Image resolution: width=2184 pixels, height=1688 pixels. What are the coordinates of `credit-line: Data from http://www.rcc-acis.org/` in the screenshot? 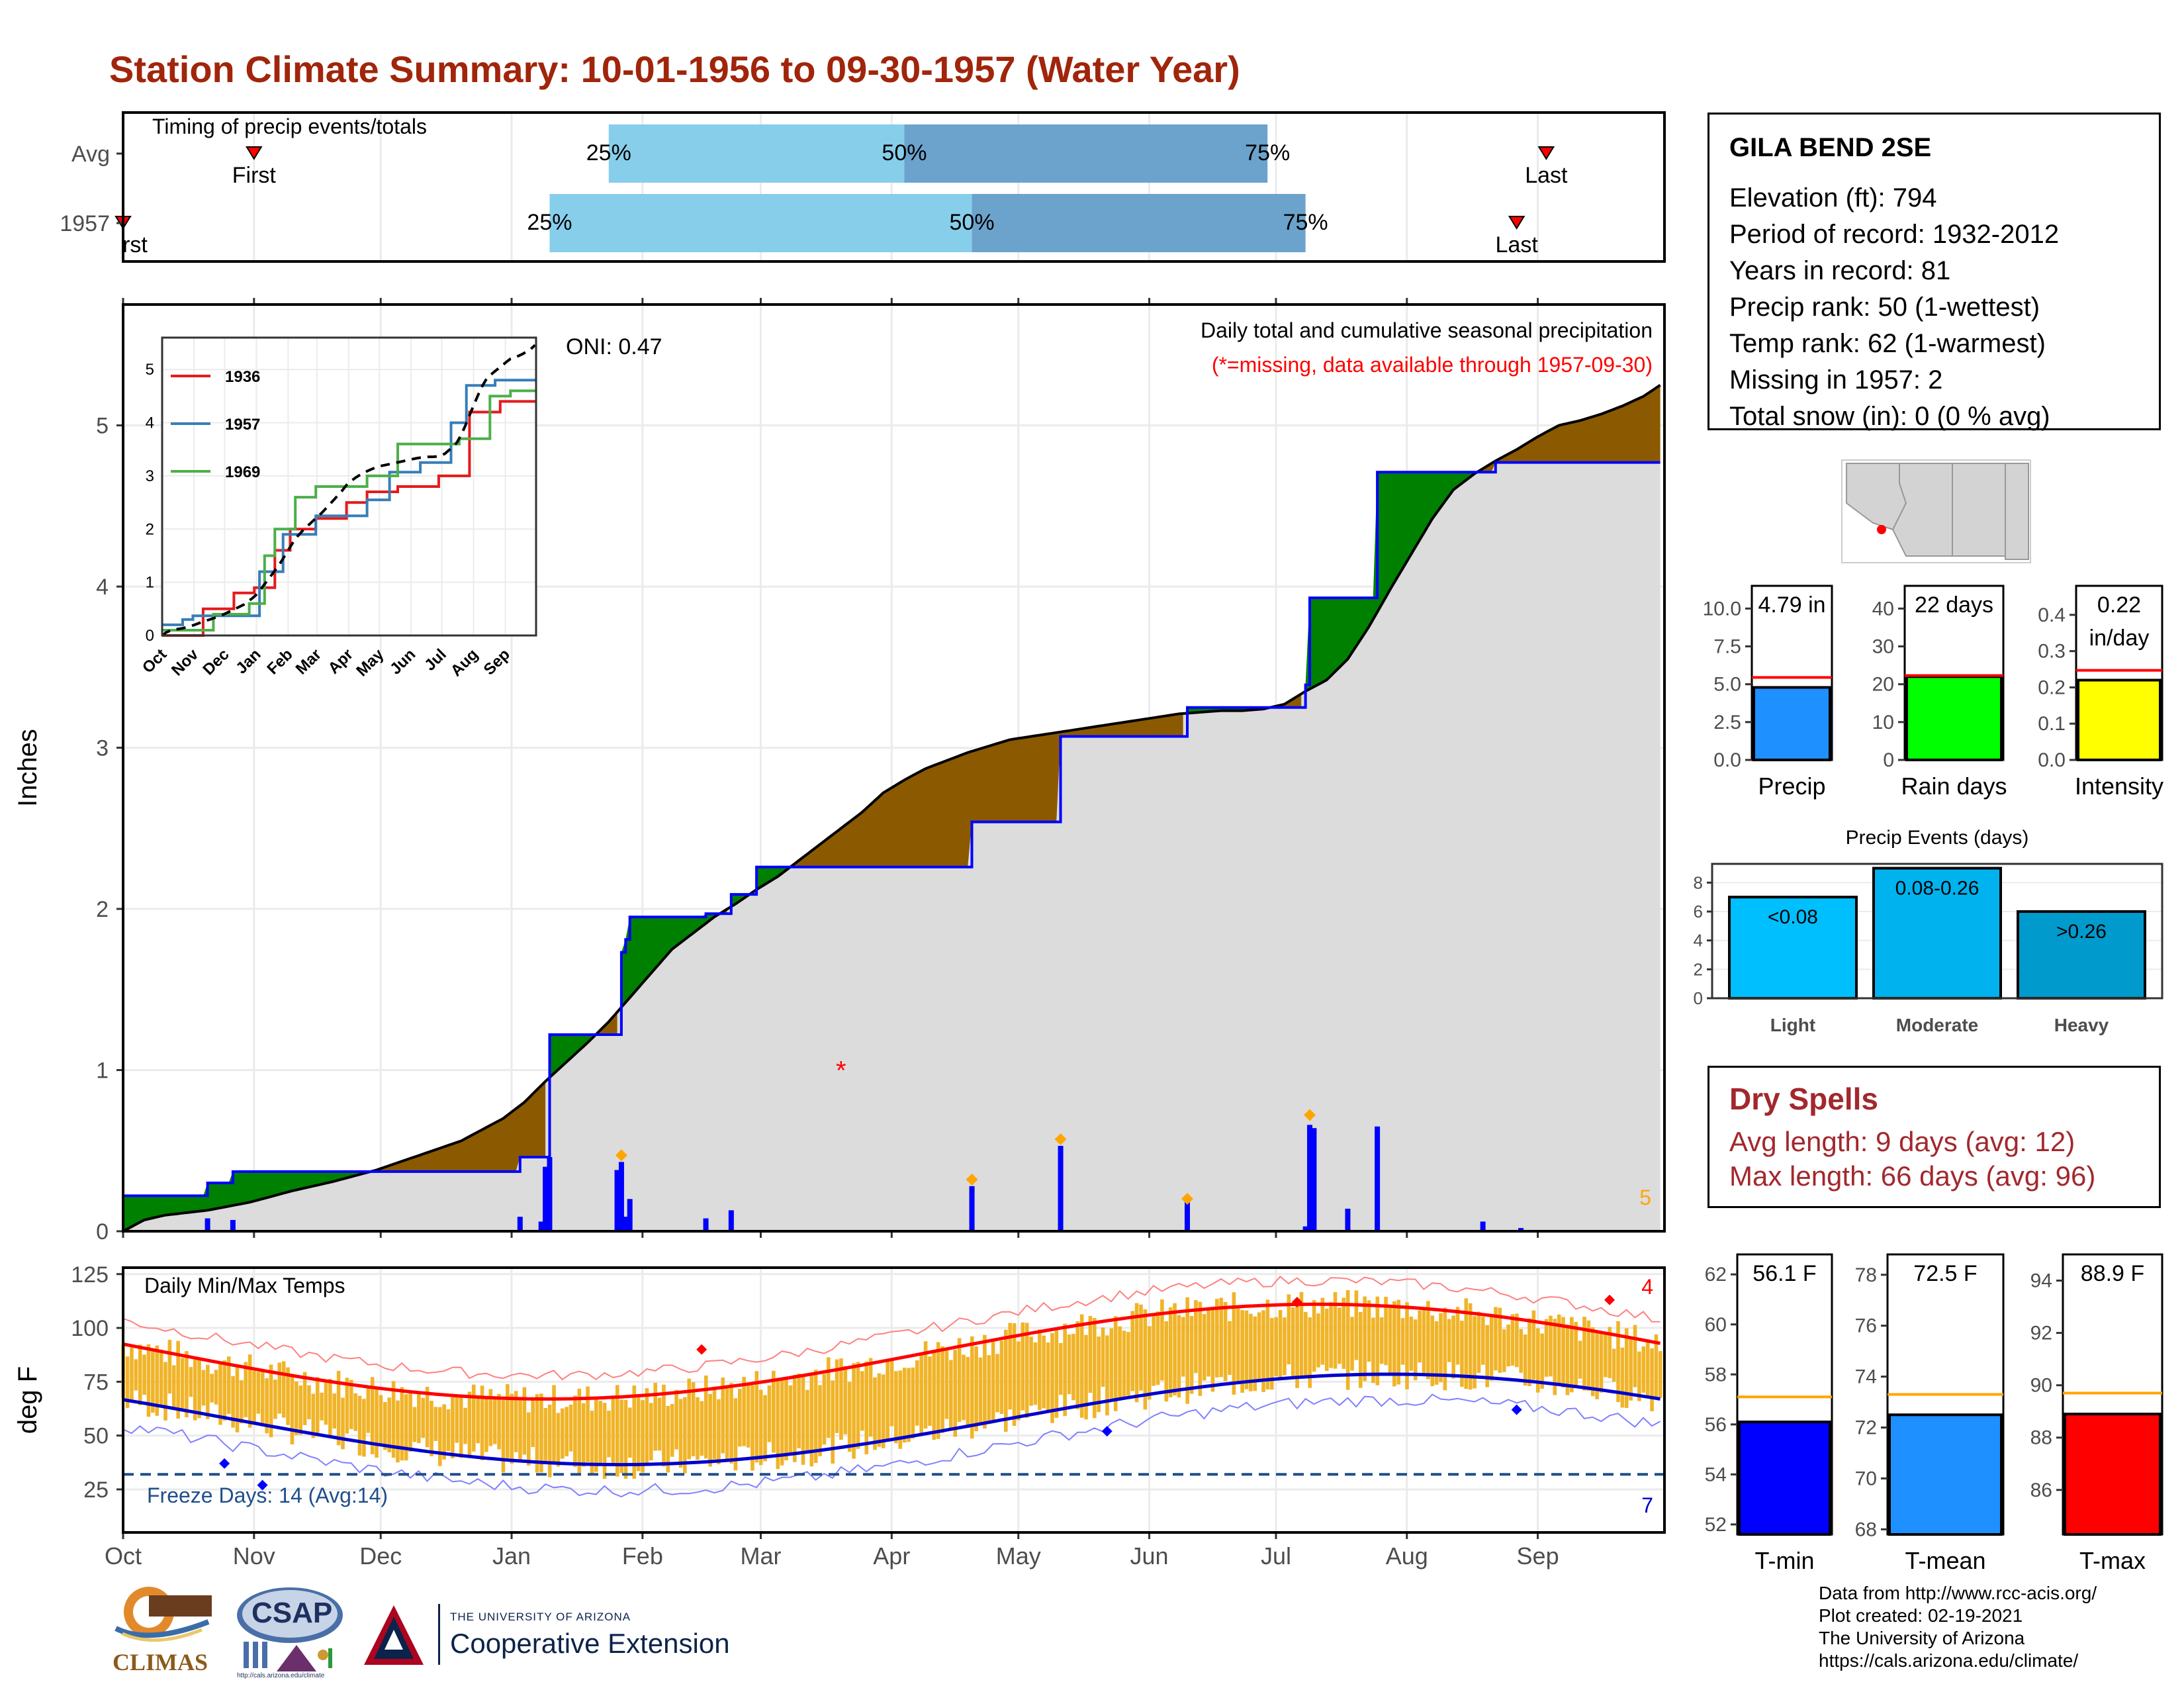 It's located at (1958, 1593).